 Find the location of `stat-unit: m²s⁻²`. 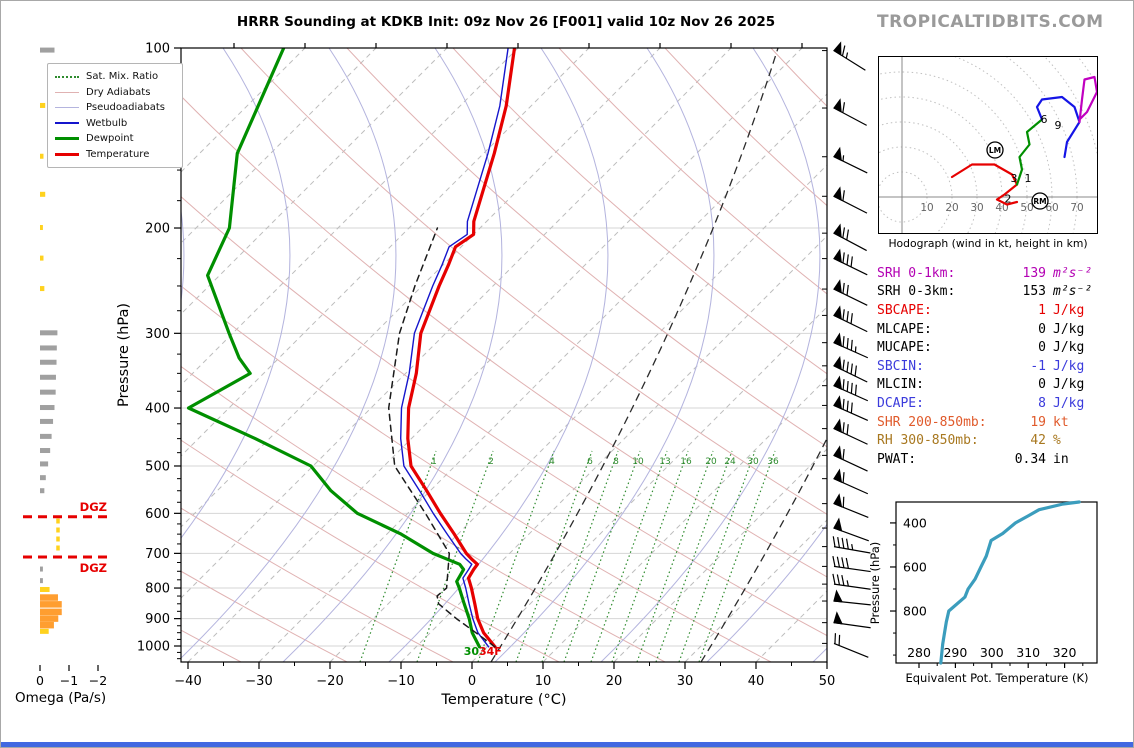

stat-unit: m²s⁻² is located at coordinates (1073, 292).